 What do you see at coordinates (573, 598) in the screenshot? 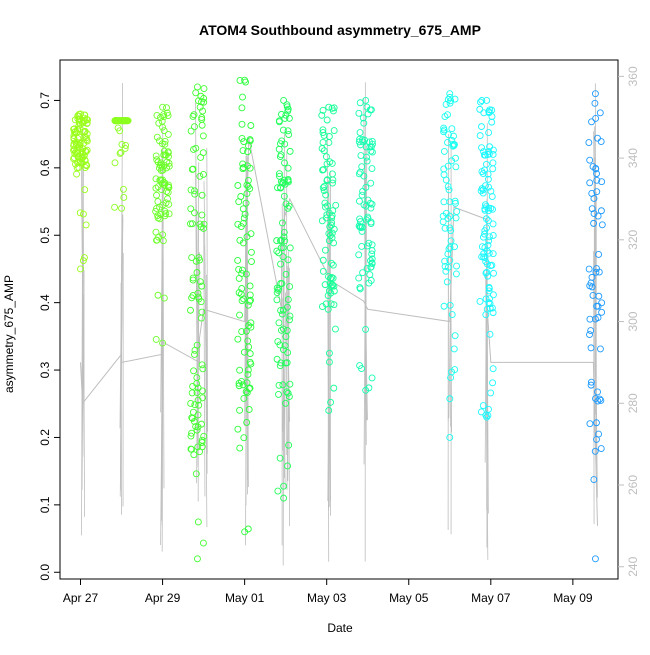
I see `x-tick-label: May 09` at bounding box center [573, 598].